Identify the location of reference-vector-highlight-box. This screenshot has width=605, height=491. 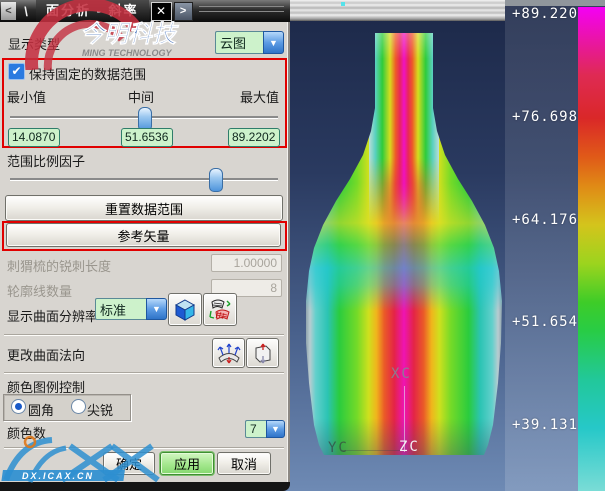
(144, 236).